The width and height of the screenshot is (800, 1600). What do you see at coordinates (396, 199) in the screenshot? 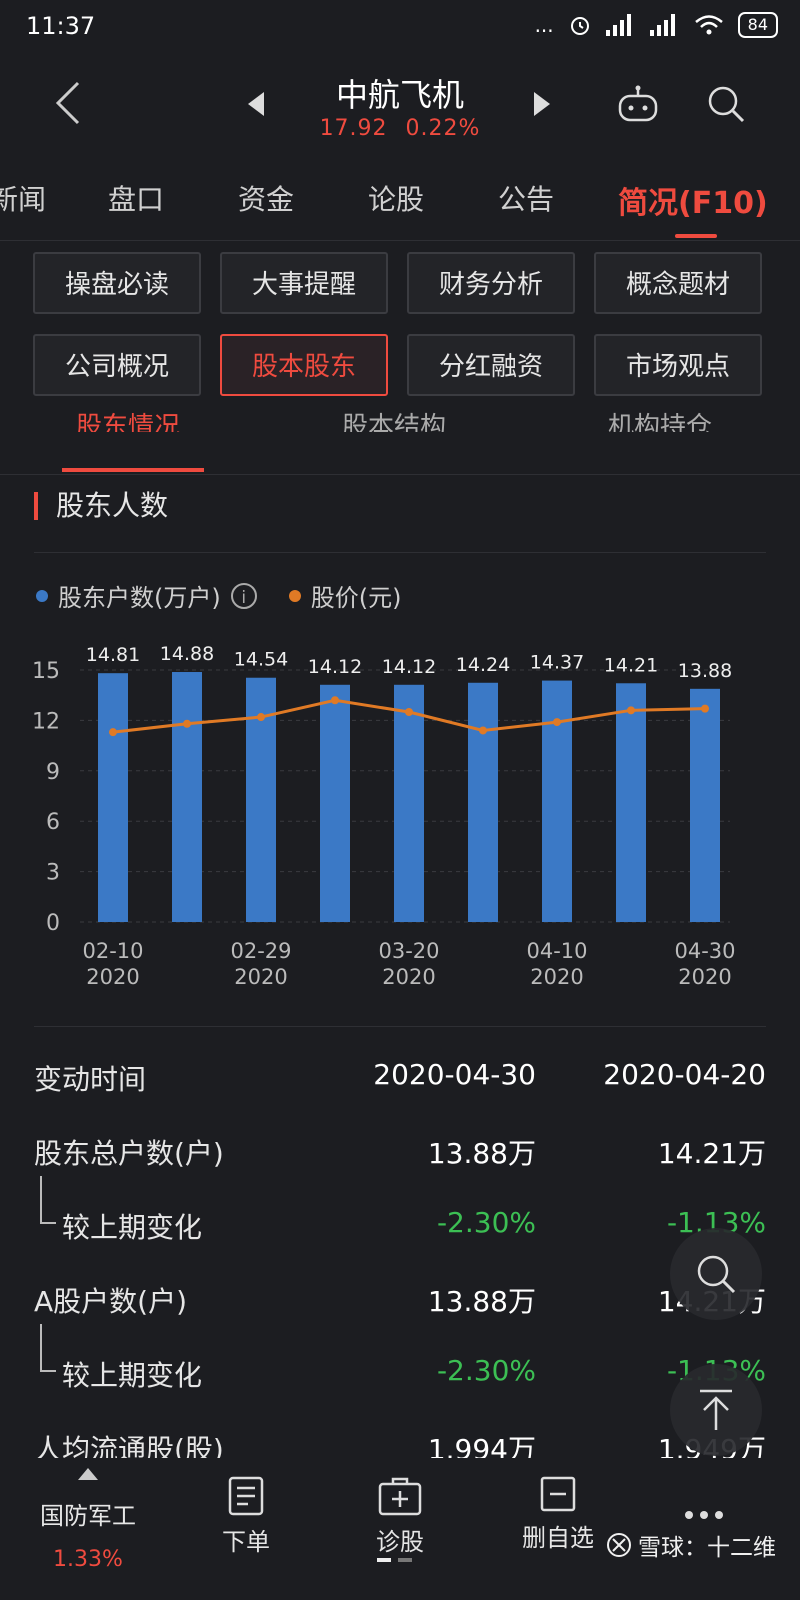
I see `tab-discussion: 论股` at bounding box center [396, 199].